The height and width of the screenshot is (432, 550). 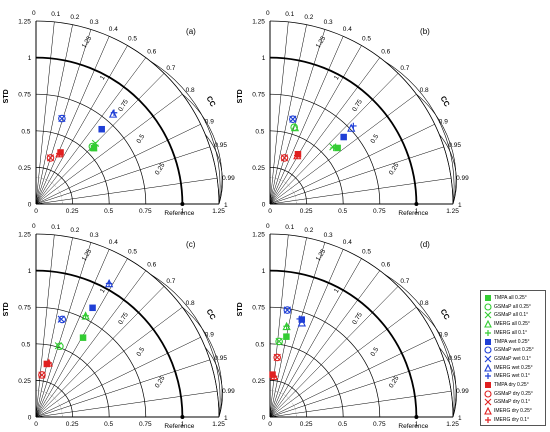 What do you see at coordinates (460, 205) in the screenshot?
I see `cc-tick-label: 1` at bounding box center [460, 205].